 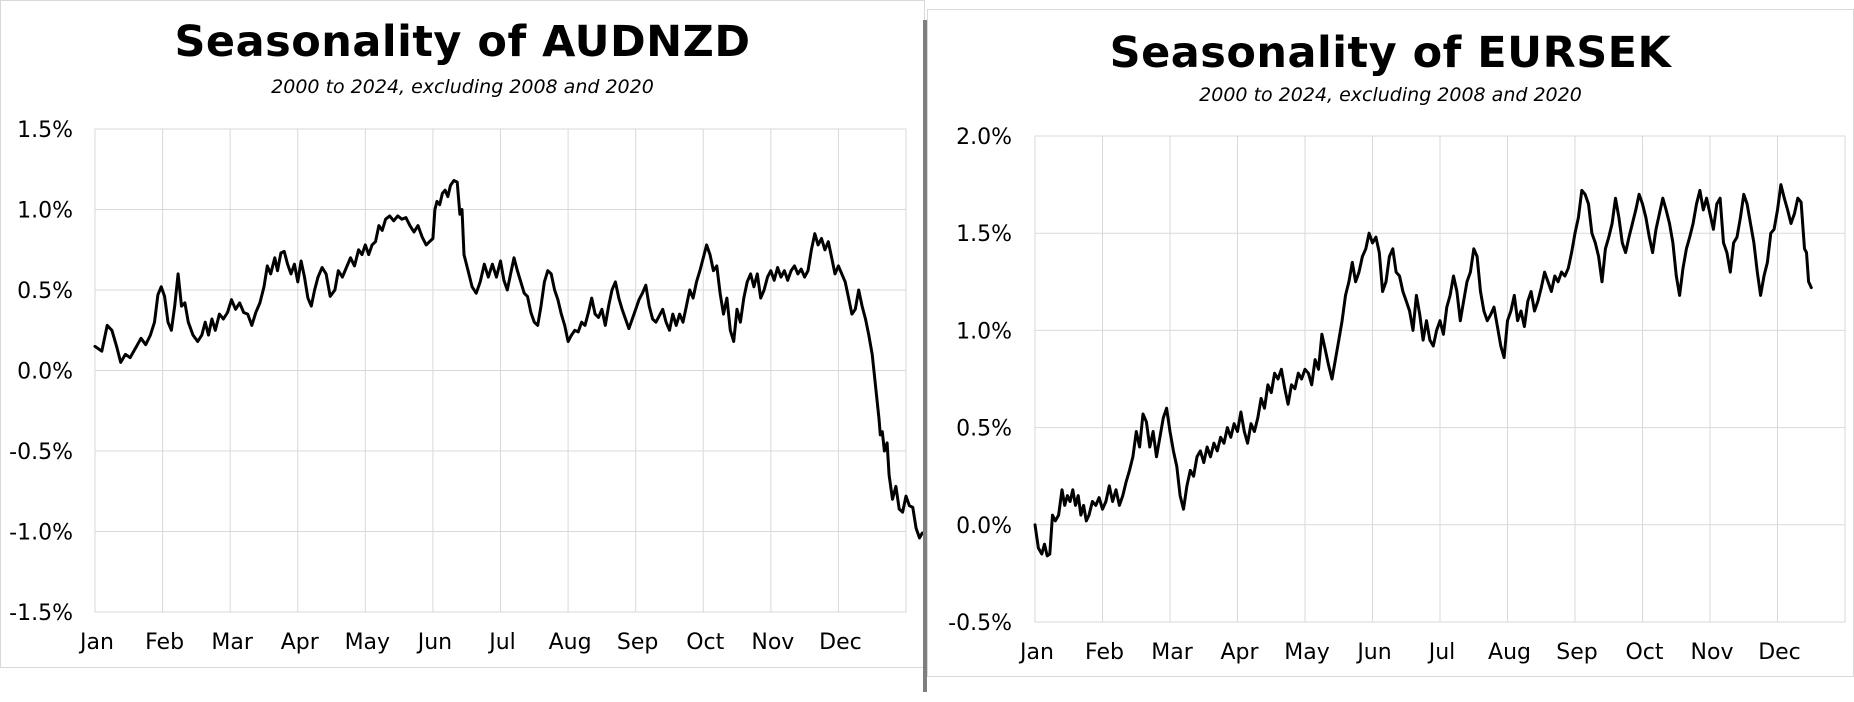 What do you see at coordinates (41, 533) in the screenshot?
I see `y-tick-label: -1.0%` at bounding box center [41, 533].